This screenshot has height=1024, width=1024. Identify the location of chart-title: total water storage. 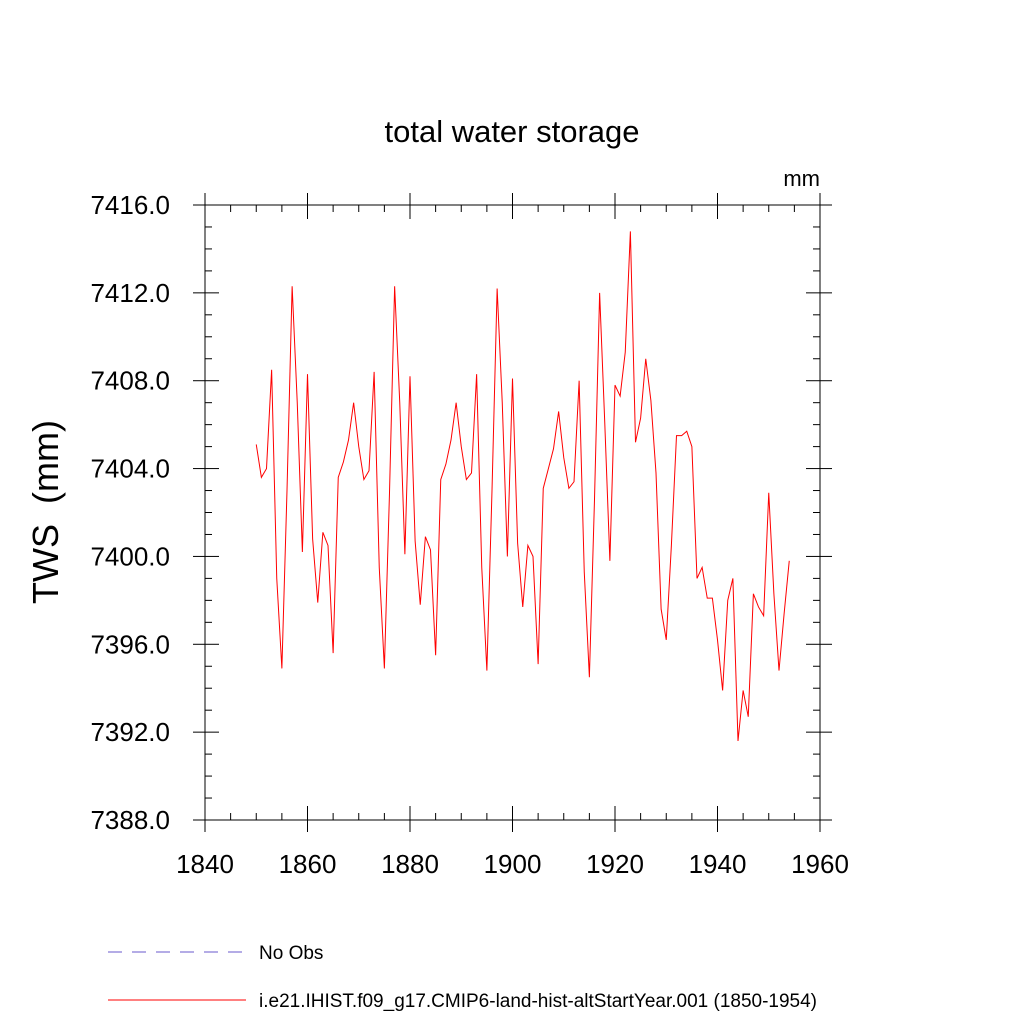
(511, 131).